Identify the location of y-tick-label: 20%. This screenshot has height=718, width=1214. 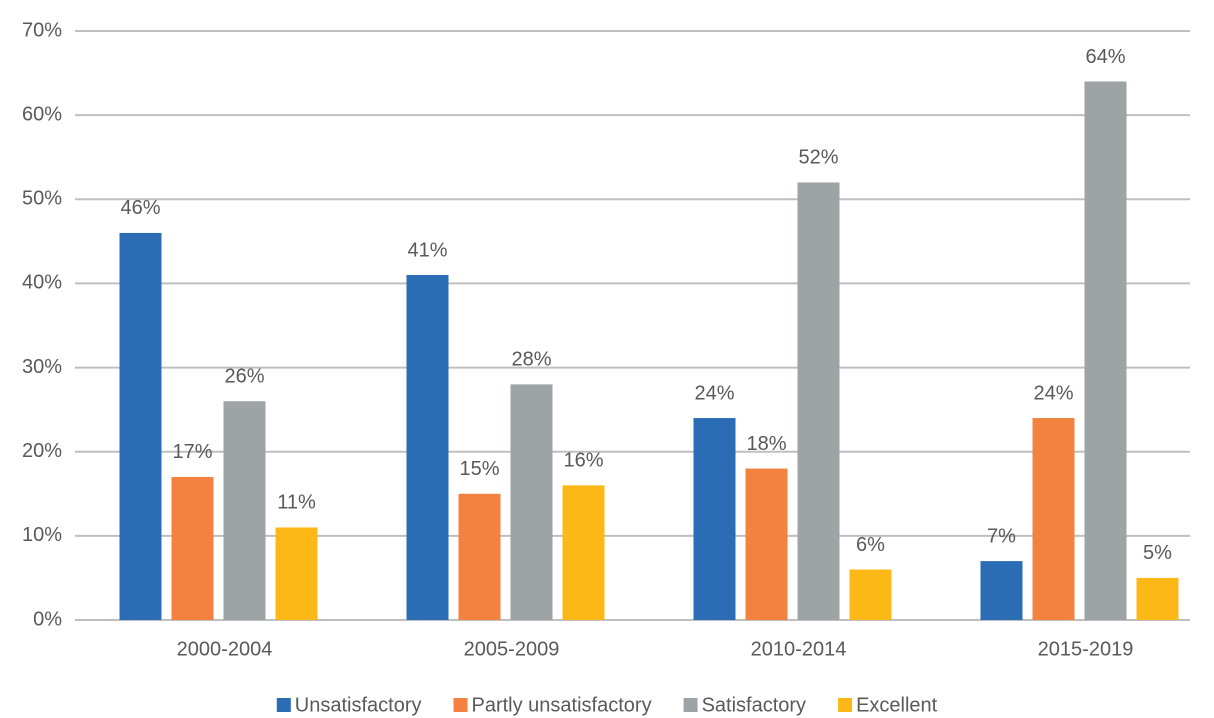
(42, 451).